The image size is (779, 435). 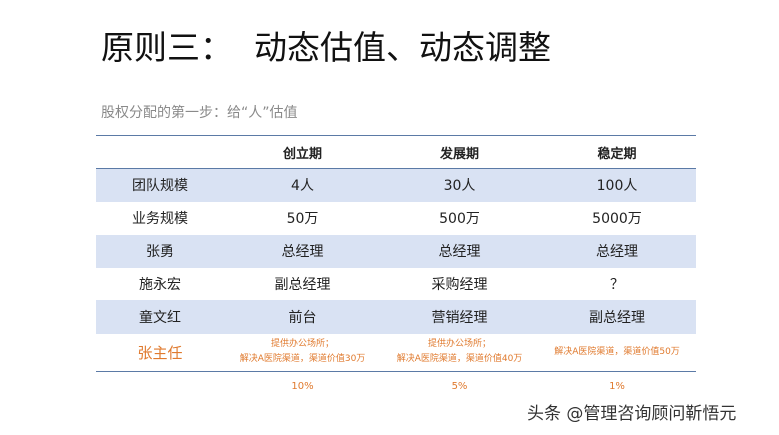 I want to click on row-label: 团队规模, so click(x=160, y=186).